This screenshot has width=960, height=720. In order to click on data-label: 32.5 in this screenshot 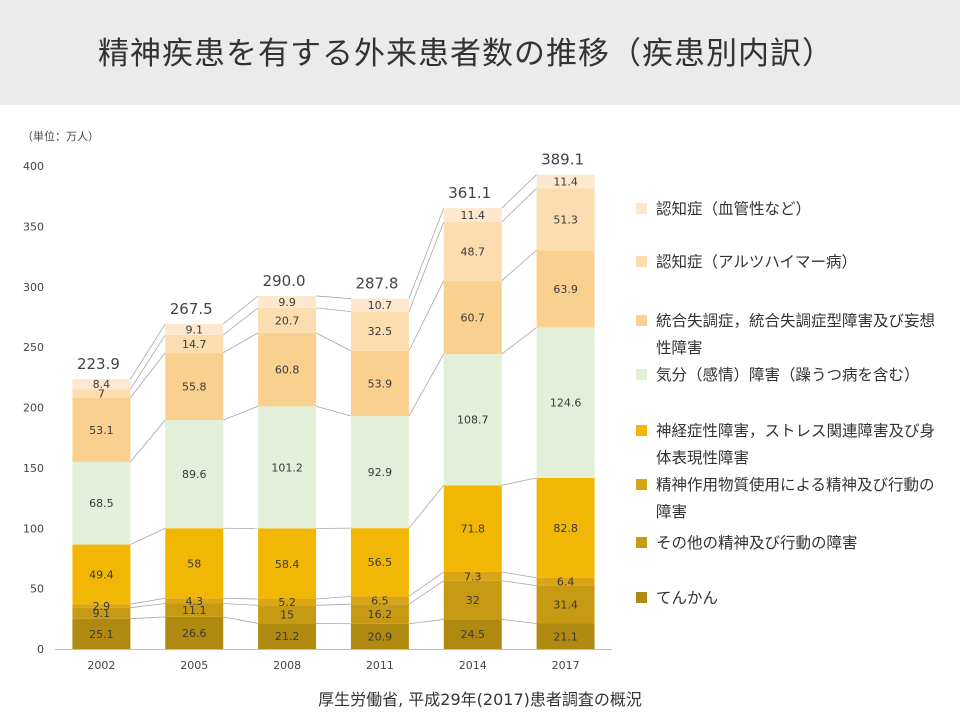, I will do `click(380, 331)`.